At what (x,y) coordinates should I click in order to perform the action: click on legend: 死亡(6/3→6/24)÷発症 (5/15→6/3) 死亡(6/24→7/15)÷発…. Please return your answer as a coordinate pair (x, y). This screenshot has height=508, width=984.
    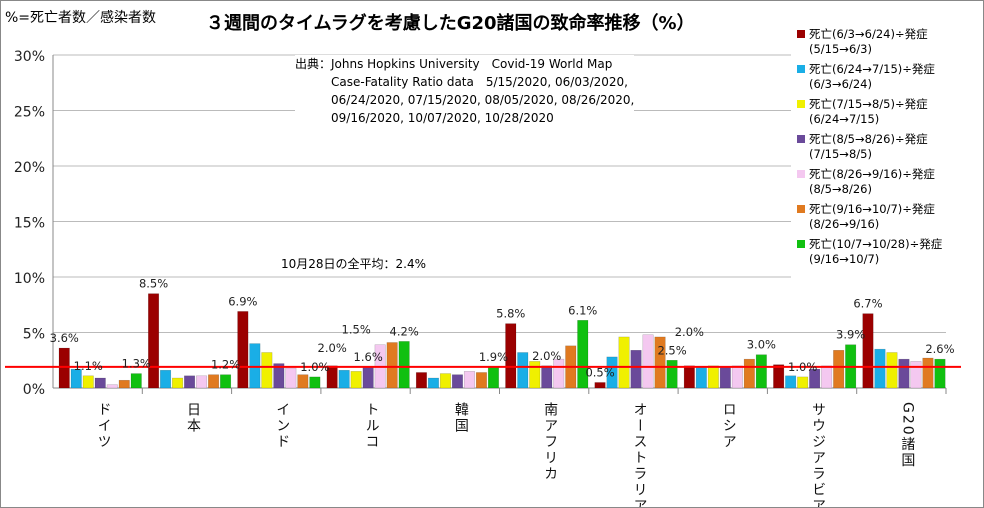
    Looking at the image, I should click on (890, 149).